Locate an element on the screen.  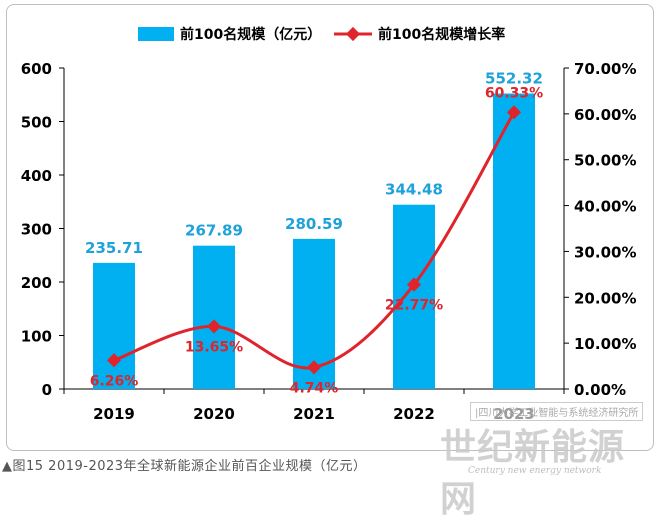
y-left-tick-label: 0 is located at coordinates (47, 390).